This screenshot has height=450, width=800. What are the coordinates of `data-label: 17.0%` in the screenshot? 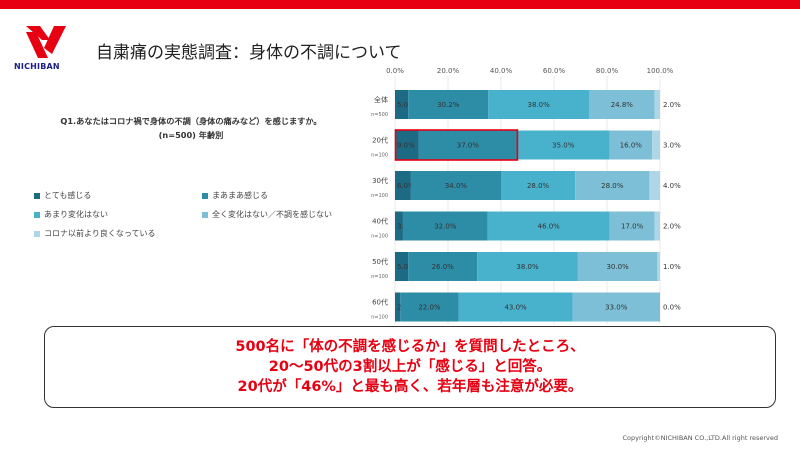 It's located at (632, 227).